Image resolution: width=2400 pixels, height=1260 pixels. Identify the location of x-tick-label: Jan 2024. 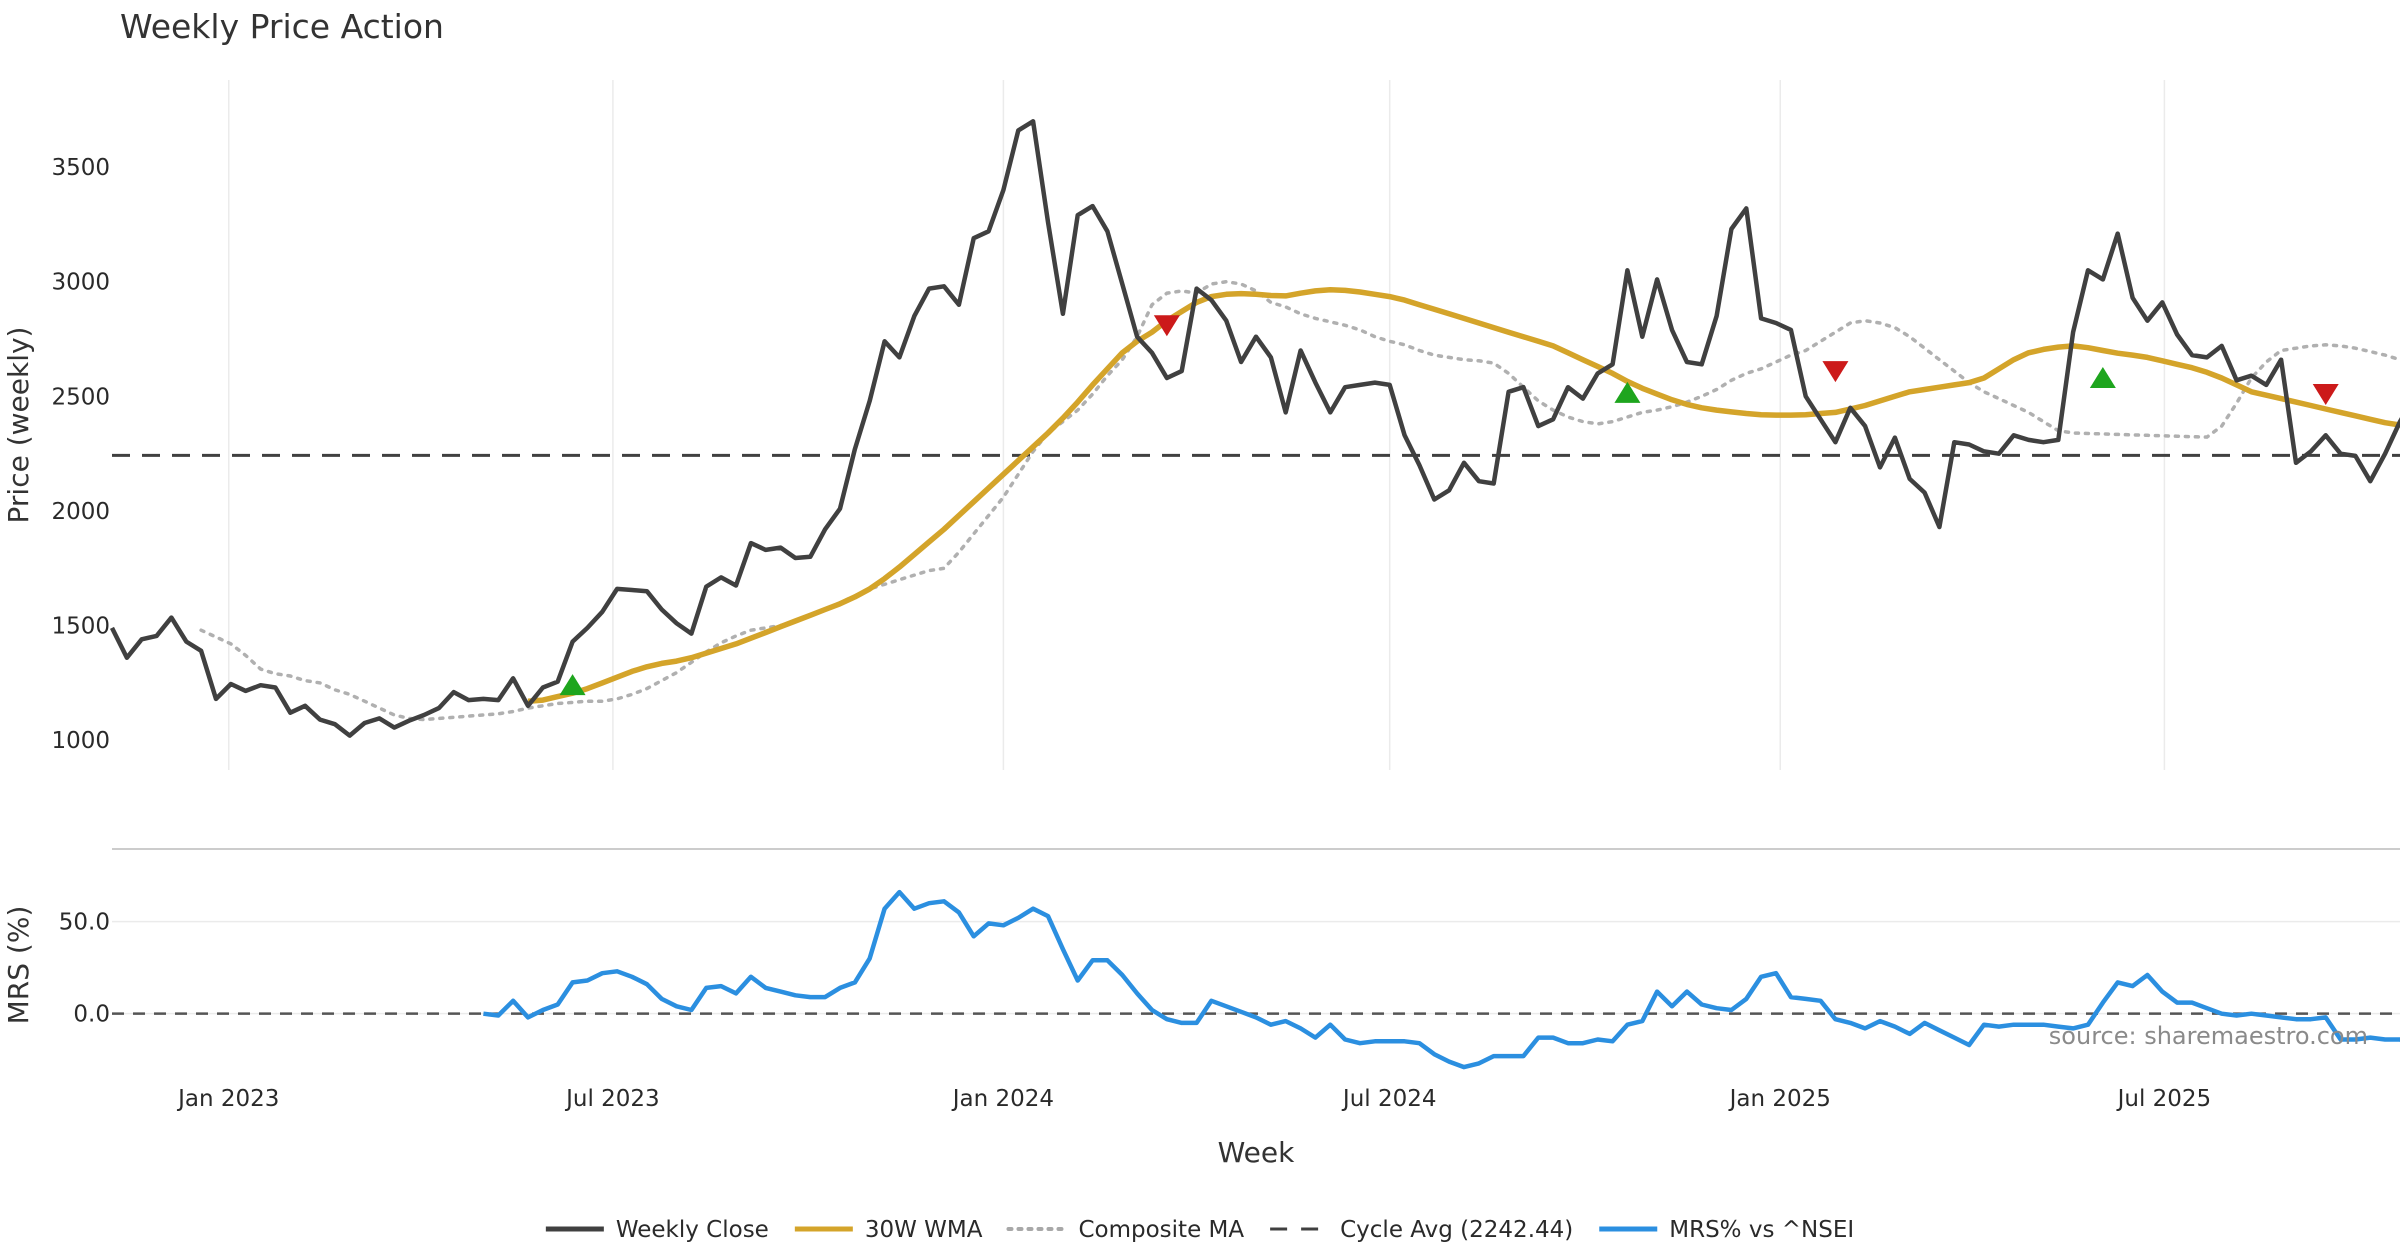
(1002, 1099).